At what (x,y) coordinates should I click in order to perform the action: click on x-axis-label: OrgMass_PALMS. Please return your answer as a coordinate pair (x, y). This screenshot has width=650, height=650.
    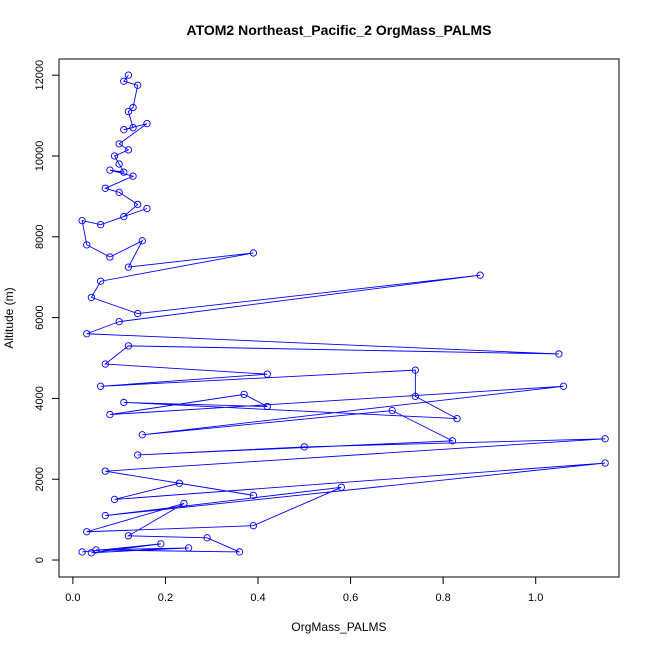
    Looking at the image, I should click on (338, 627).